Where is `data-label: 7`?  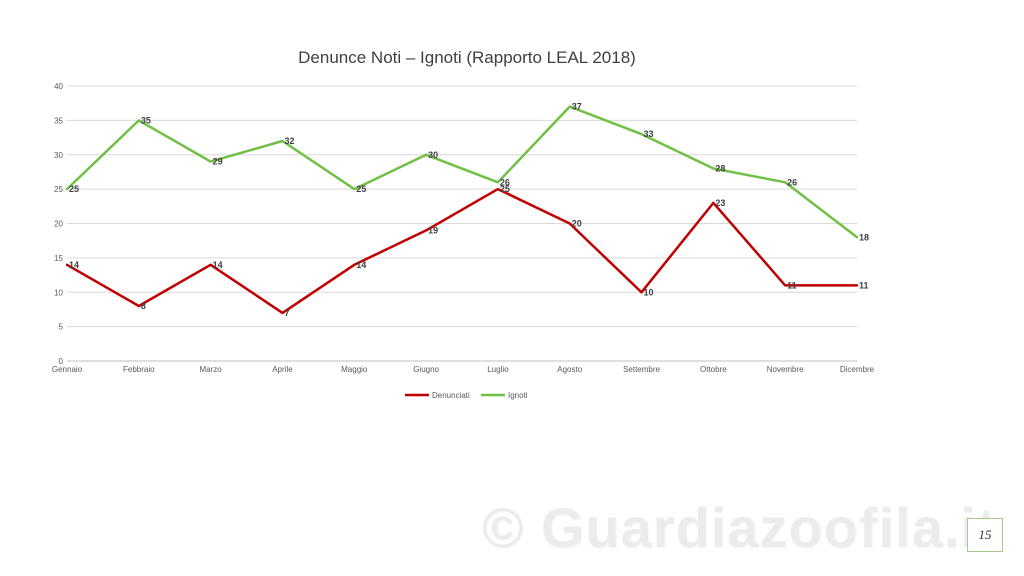 data-label: 7 is located at coordinates (286, 313).